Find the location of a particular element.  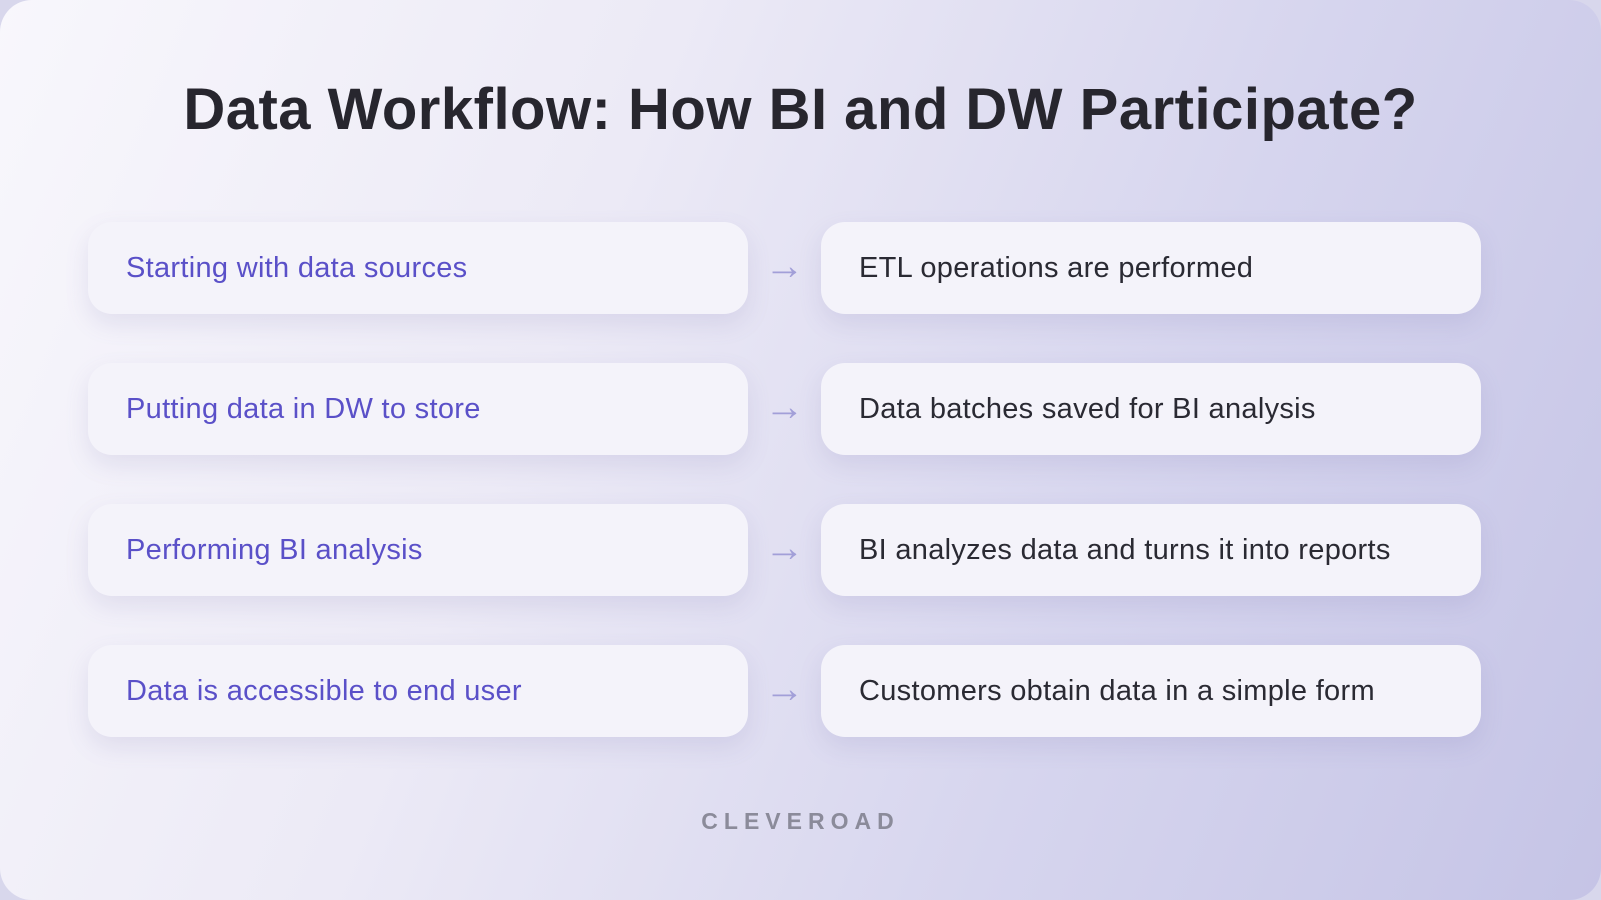

workflow-step-label: Performing BI analysis is located at coordinates (274, 549).